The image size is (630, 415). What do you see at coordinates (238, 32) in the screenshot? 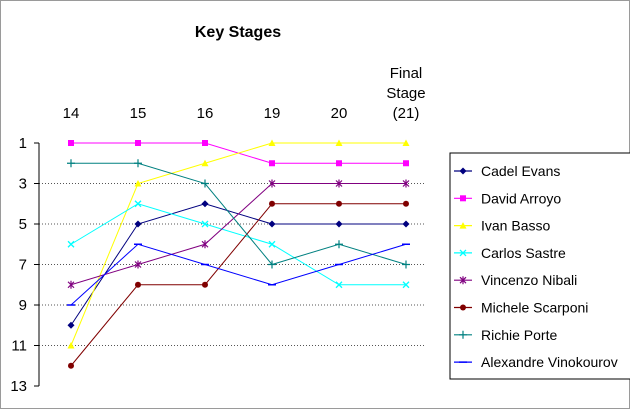
I see `chart-title: Key Stages` at bounding box center [238, 32].